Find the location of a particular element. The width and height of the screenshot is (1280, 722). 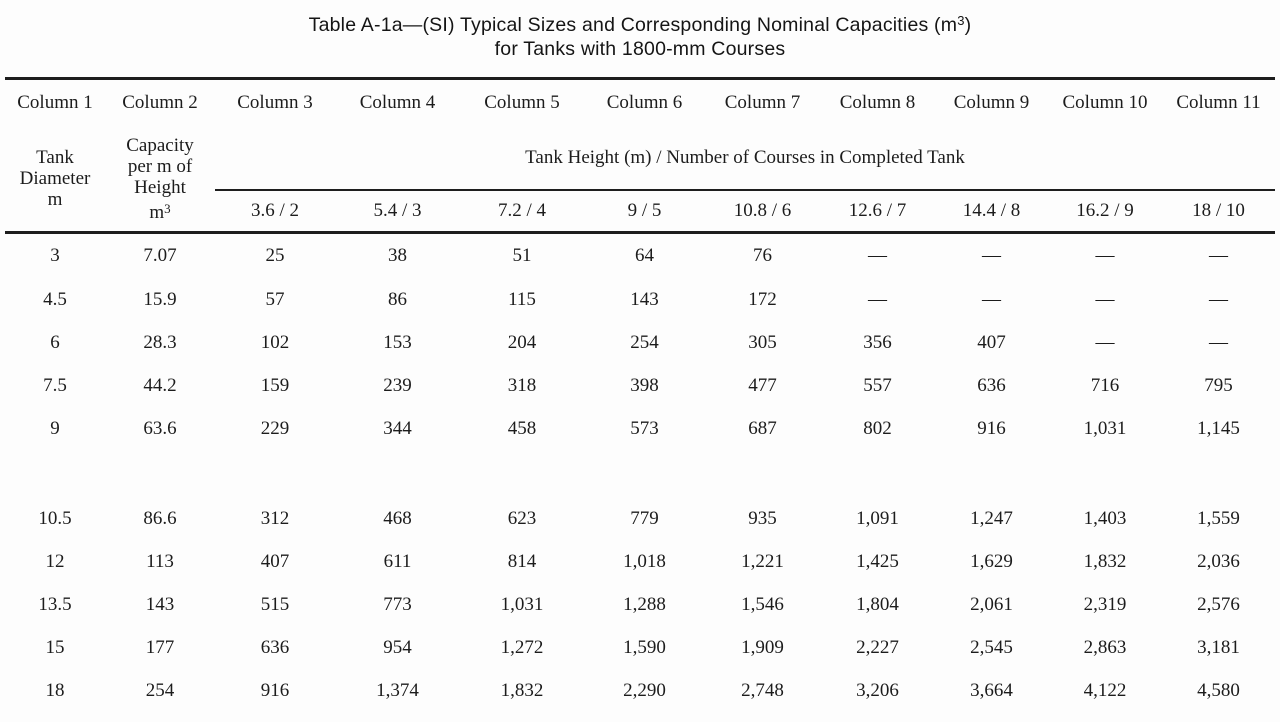

height-courses-subheader: 3.6 / 2 is located at coordinates (275, 211).